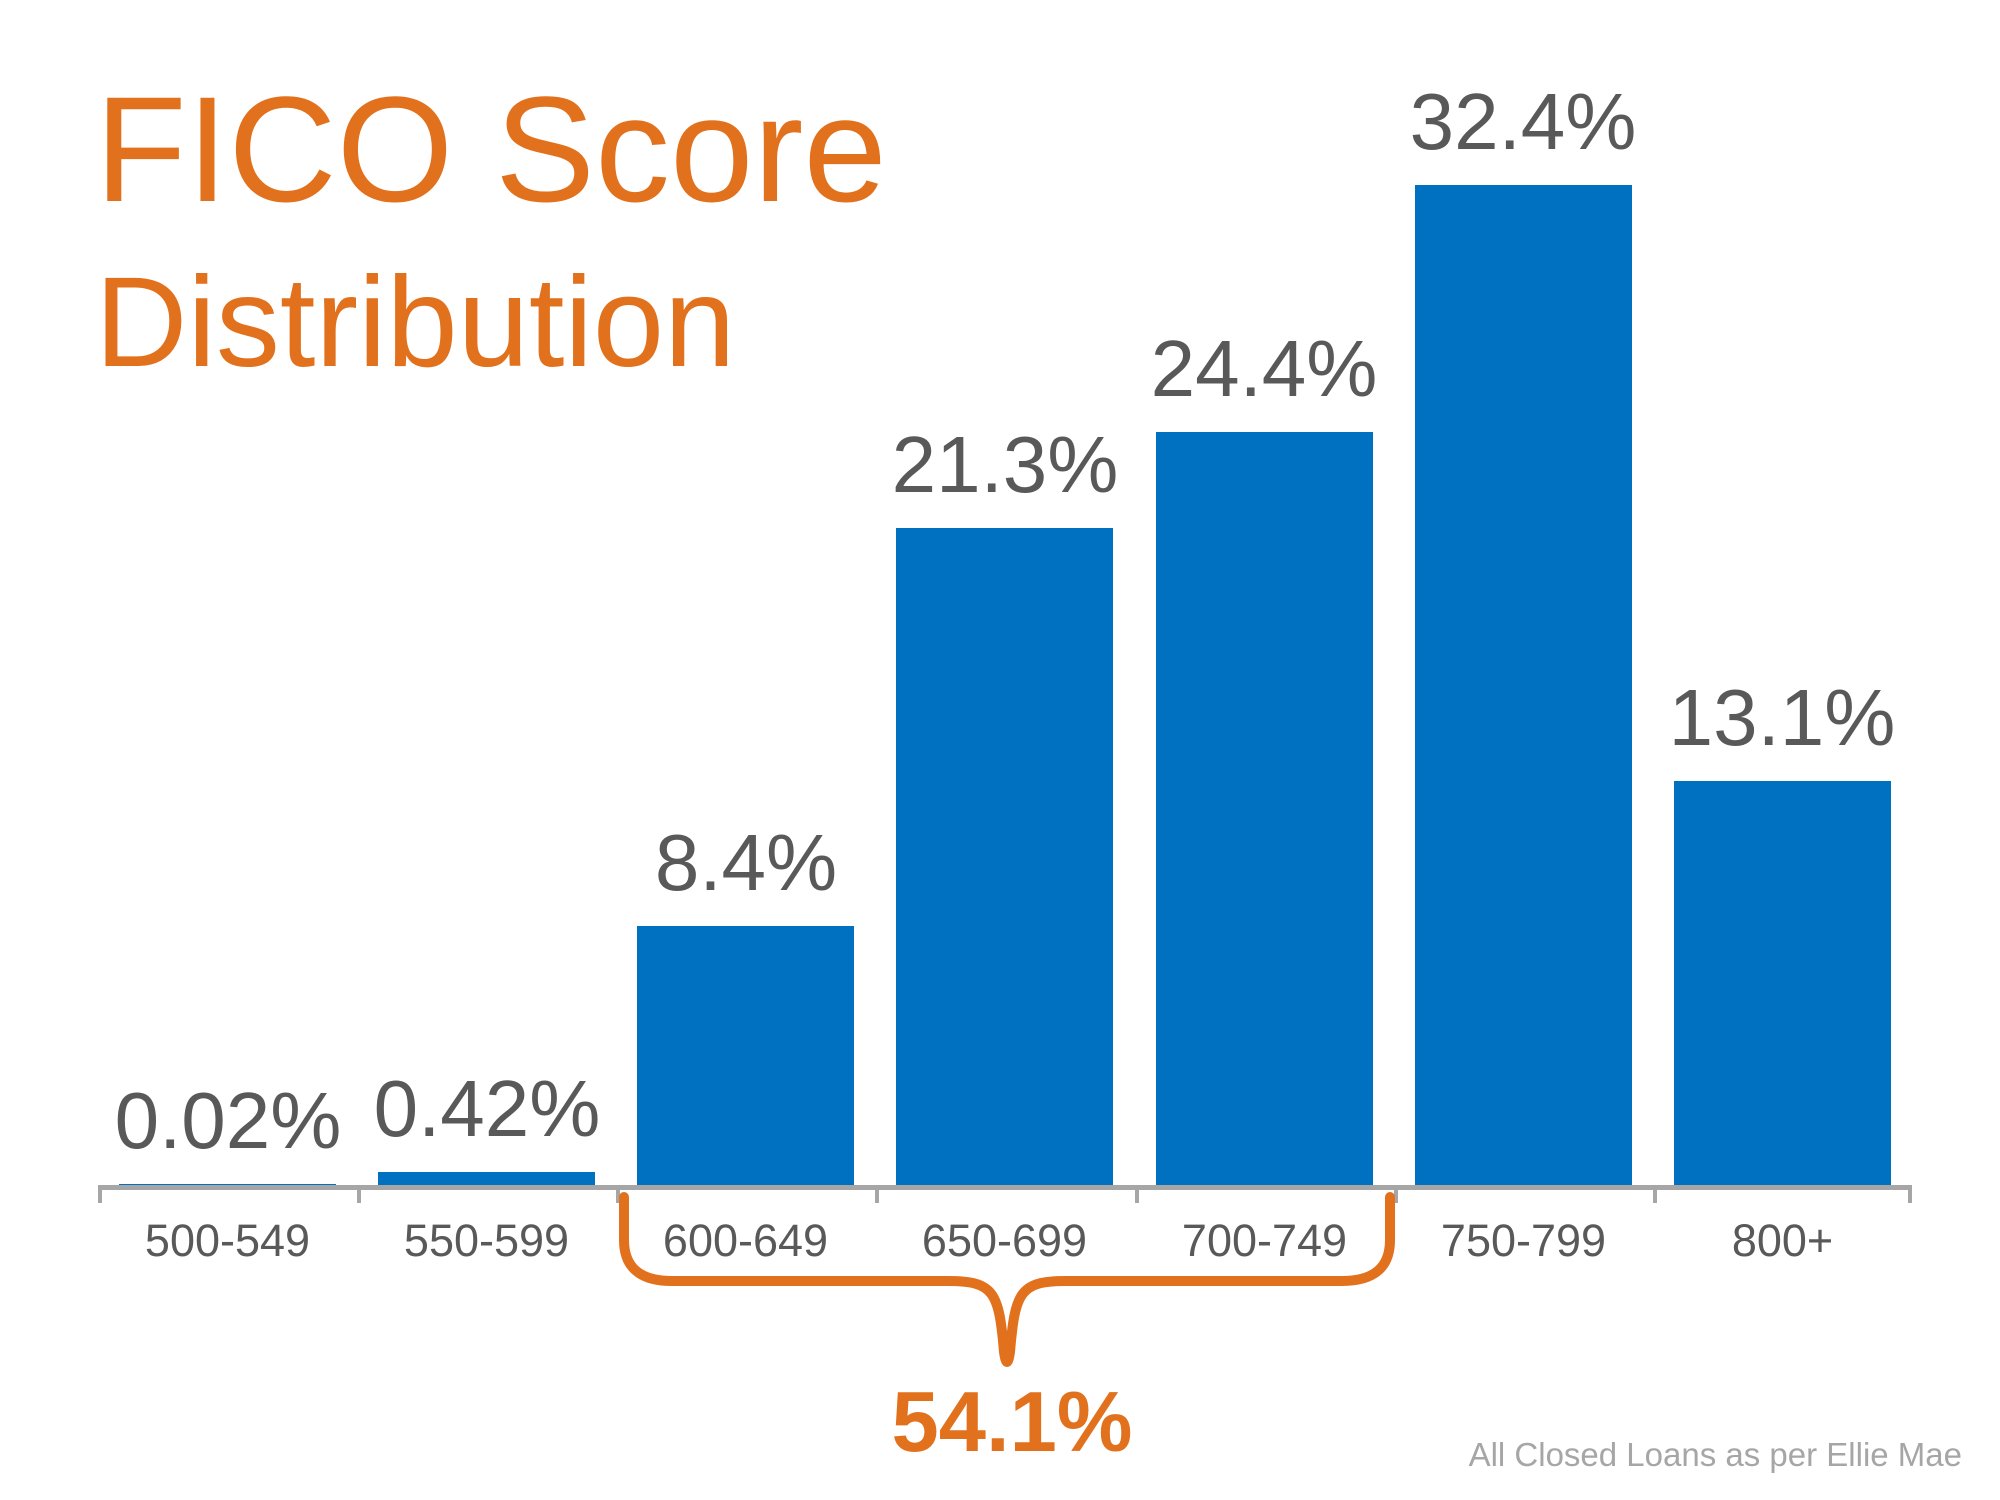 The width and height of the screenshot is (2000, 1500). I want to click on bar-800+, so click(1782, 983).